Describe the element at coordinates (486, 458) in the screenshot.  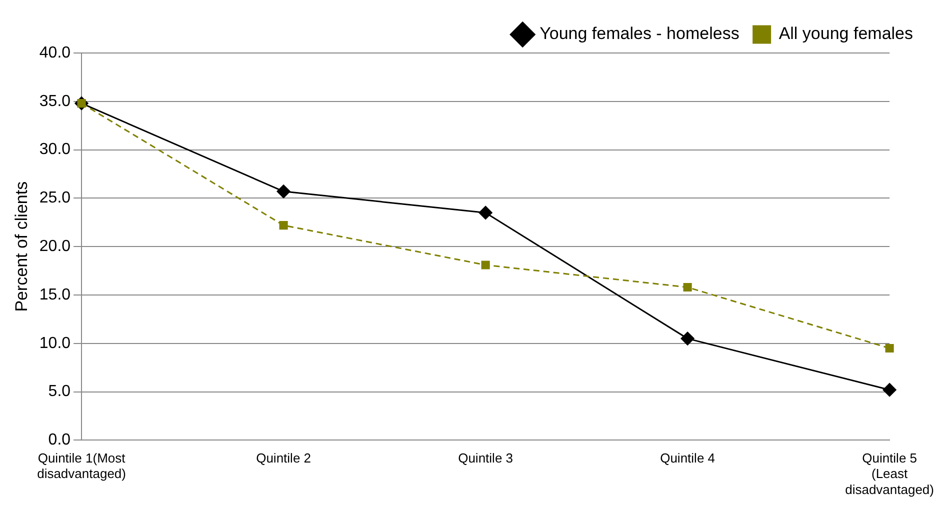
I see `x-tick-label: Quintile 3` at that location.